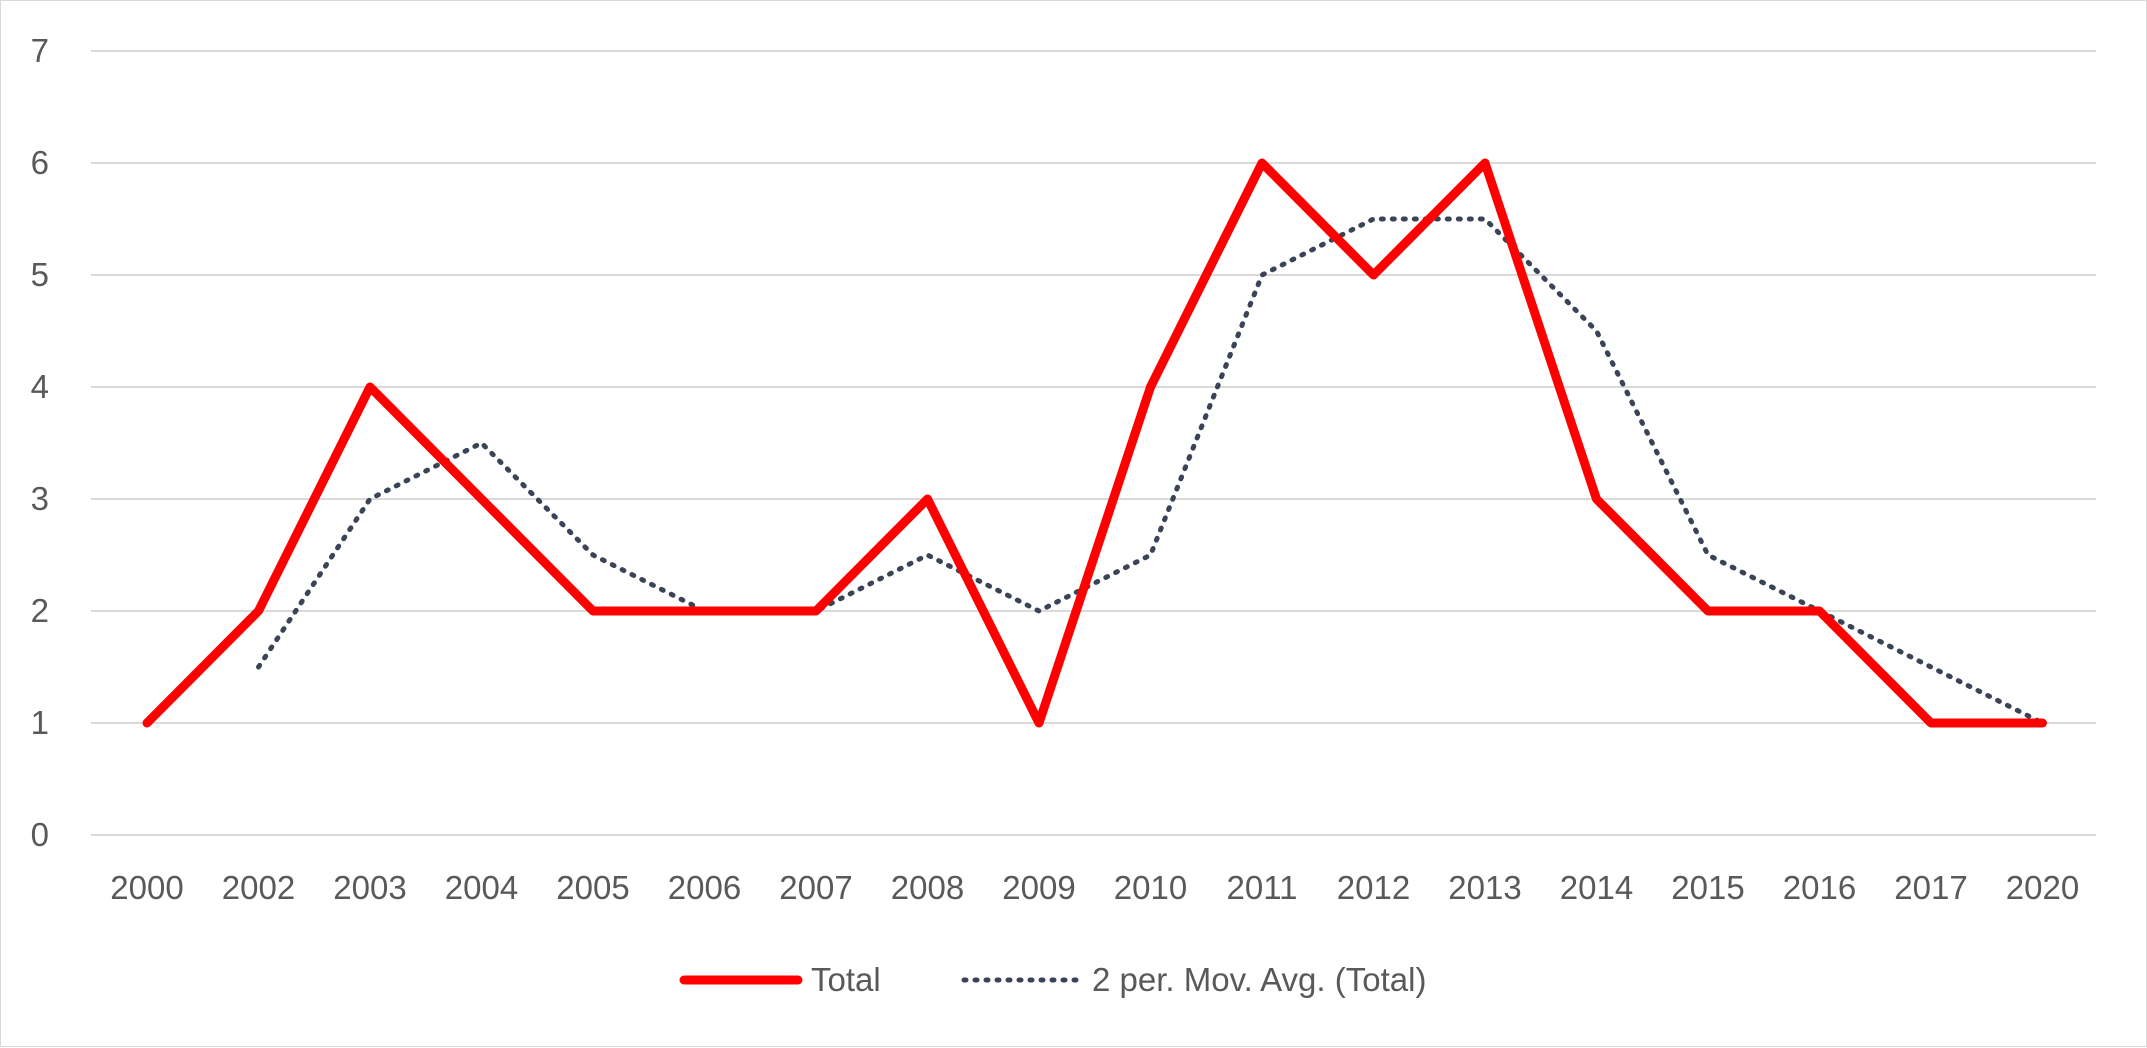  What do you see at coordinates (2042, 887) in the screenshot?
I see `x-tick-label: 2020` at bounding box center [2042, 887].